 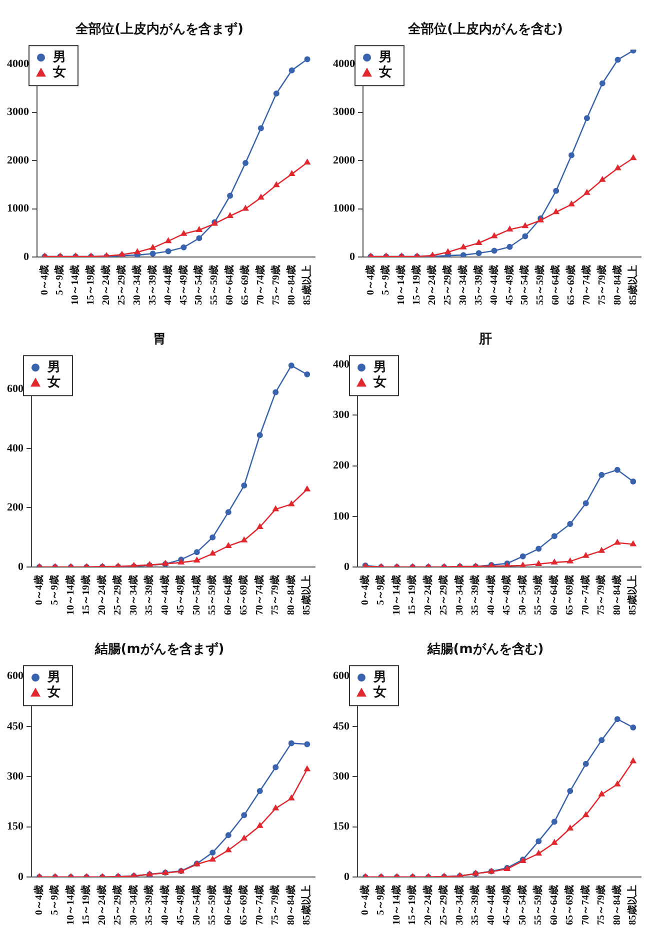 I want to click on x-tick-label: 40～44歳, so click(x=168, y=285).